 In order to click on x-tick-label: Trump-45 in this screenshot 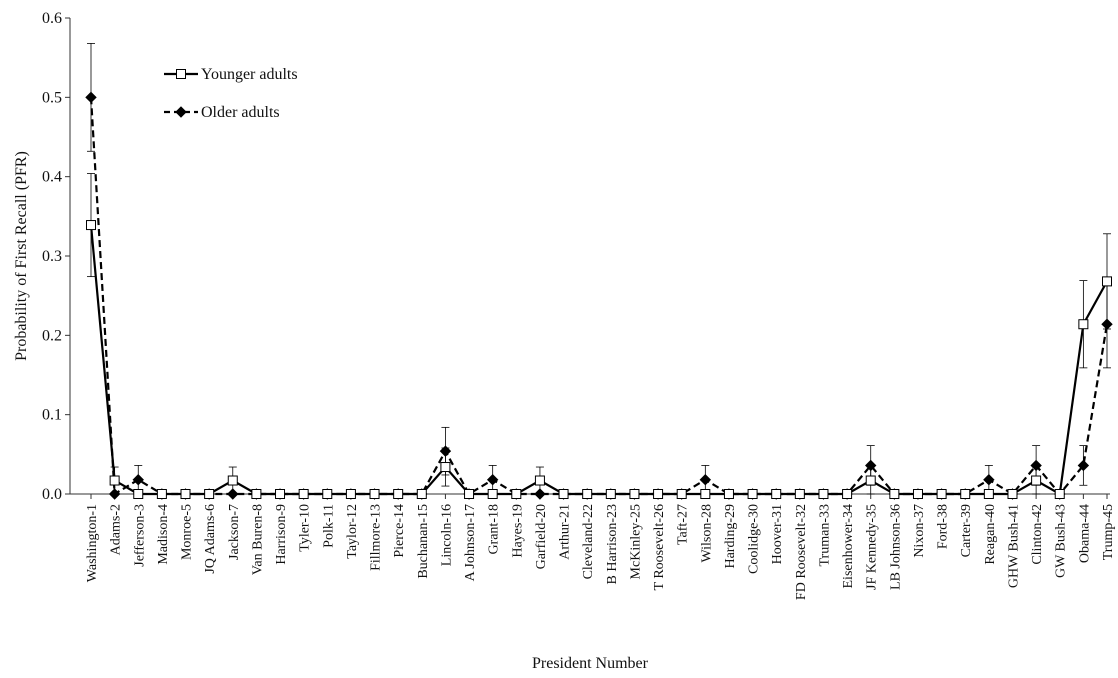, I will do `click(1108, 532)`.